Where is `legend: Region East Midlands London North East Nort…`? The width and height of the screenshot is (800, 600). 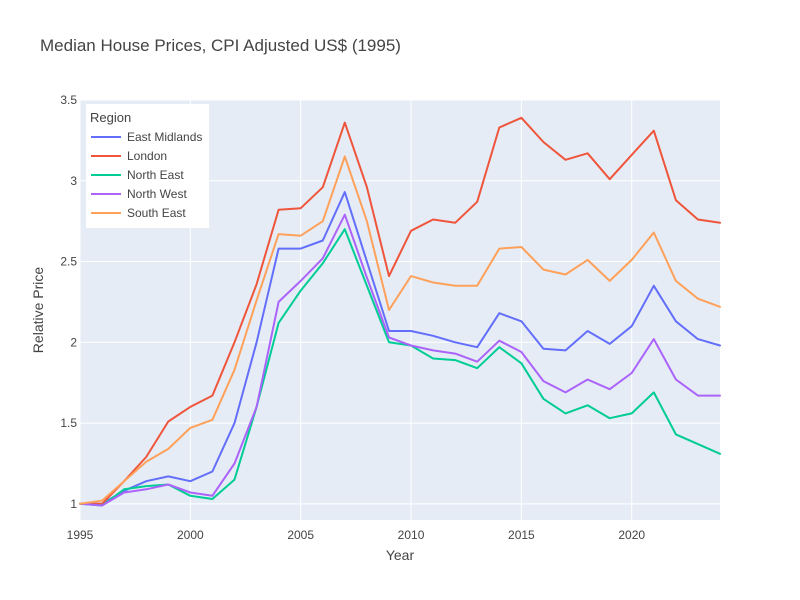 legend: Region East Midlands London North East Nort… is located at coordinates (147, 166).